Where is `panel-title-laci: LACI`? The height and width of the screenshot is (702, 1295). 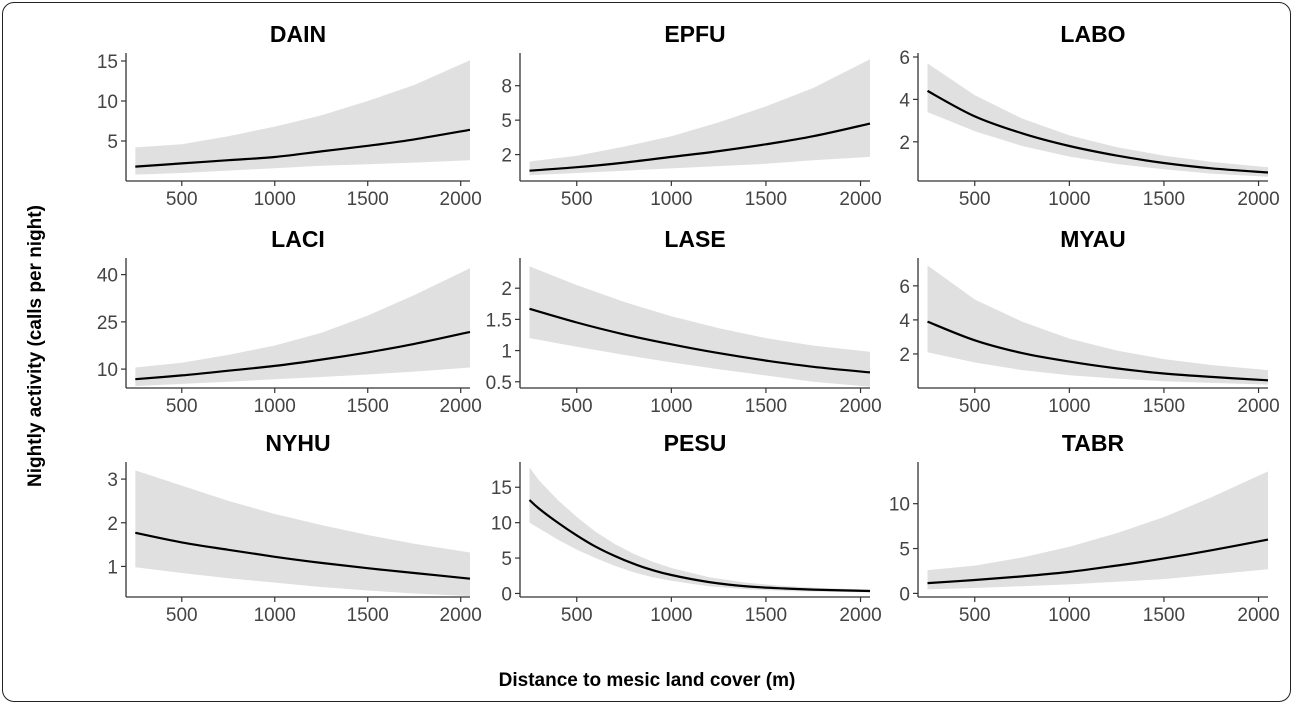
panel-title-laci: LACI is located at coordinates (298, 239).